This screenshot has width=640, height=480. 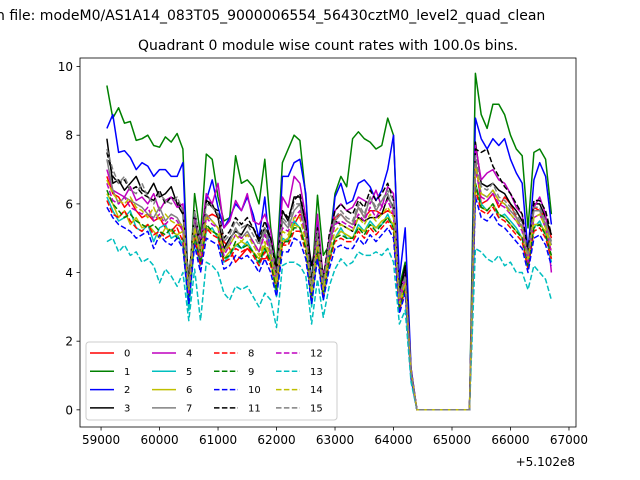 I want to click on legend-label-3: 3, so click(x=127, y=408).